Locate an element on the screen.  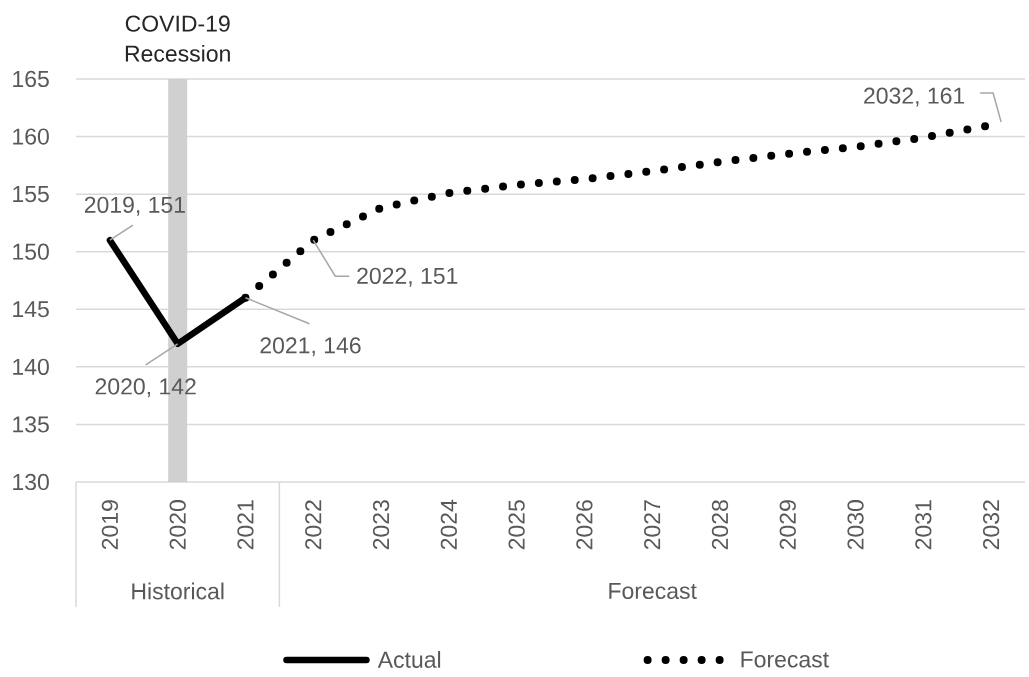
x-tick-label: 2021 is located at coordinates (245, 525).